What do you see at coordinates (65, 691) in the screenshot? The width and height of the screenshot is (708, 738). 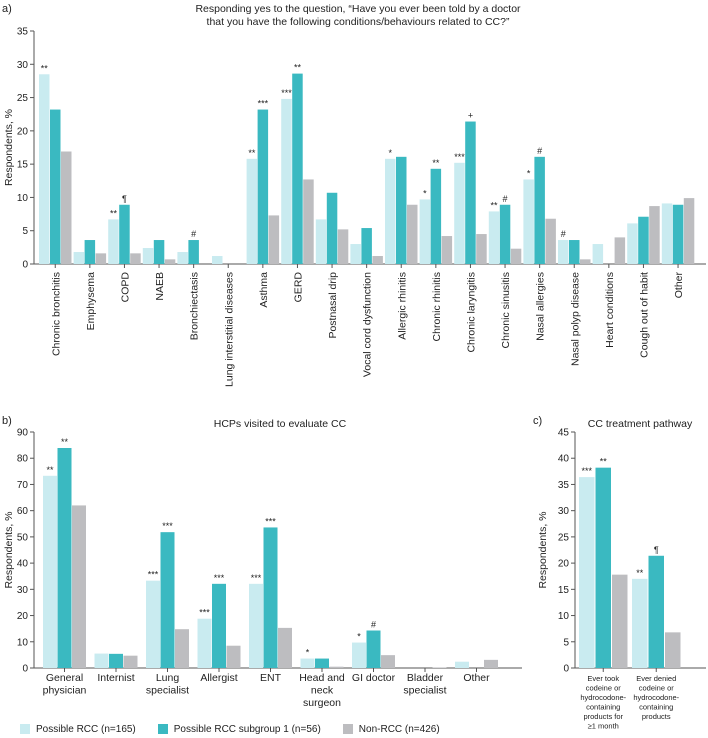 I see `x-tick-label-b: physician` at bounding box center [65, 691].